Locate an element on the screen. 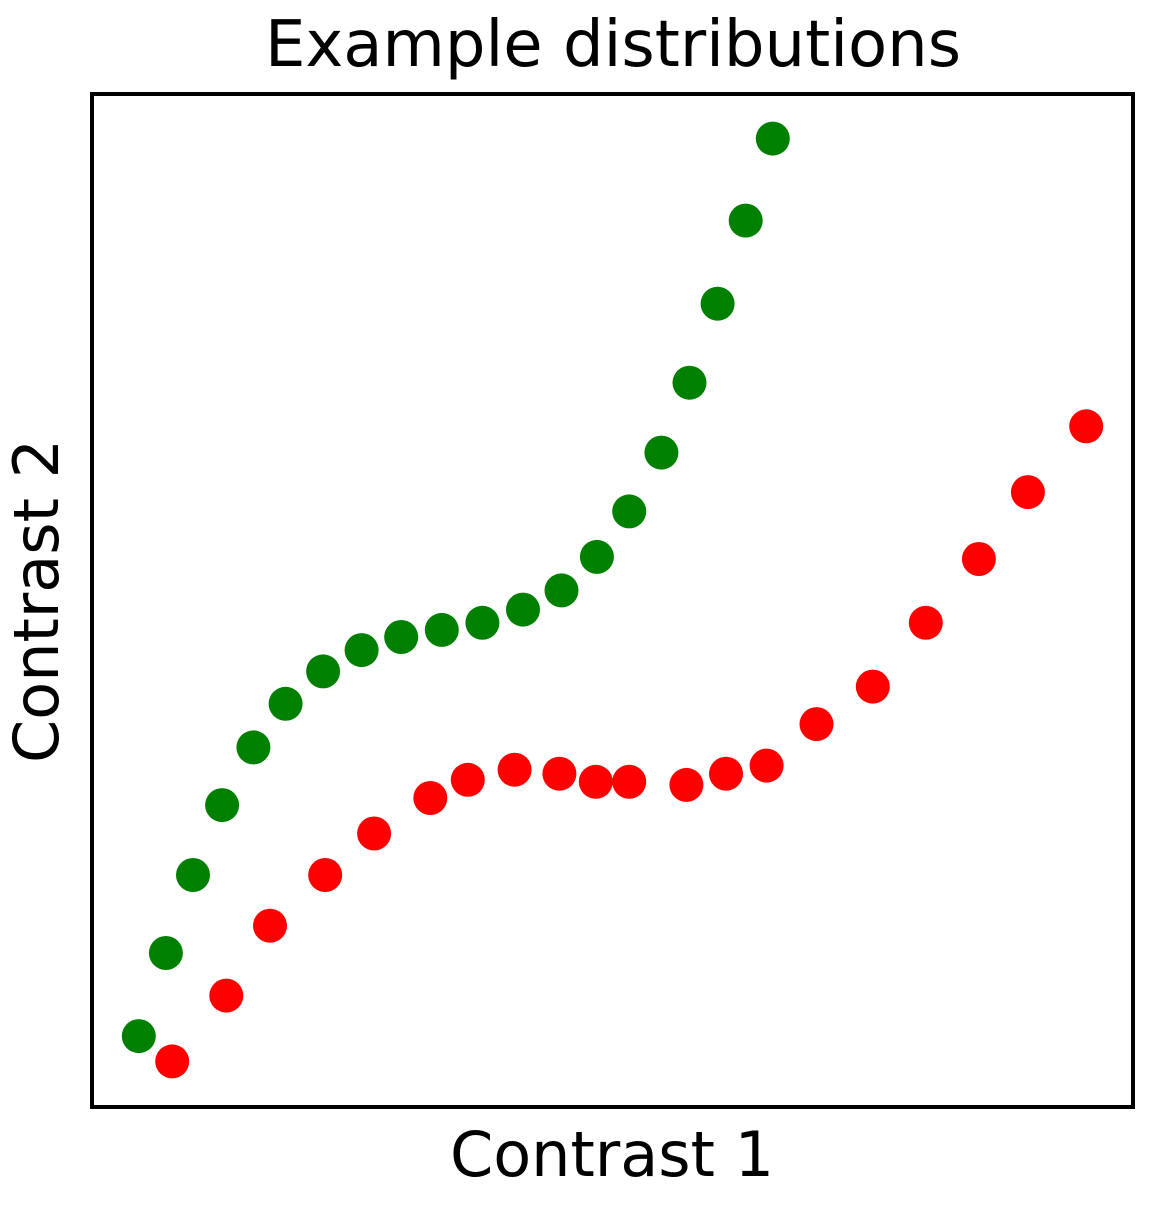  x-axis-label: Contrast 1 is located at coordinates (612, 1154).